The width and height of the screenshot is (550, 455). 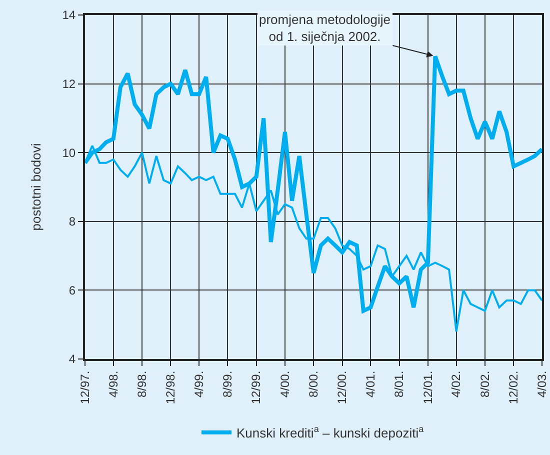 What do you see at coordinates (171, 387) in the screenshot?
I see `x-tick-label: 12/98.` at bounding box center [171, 387].